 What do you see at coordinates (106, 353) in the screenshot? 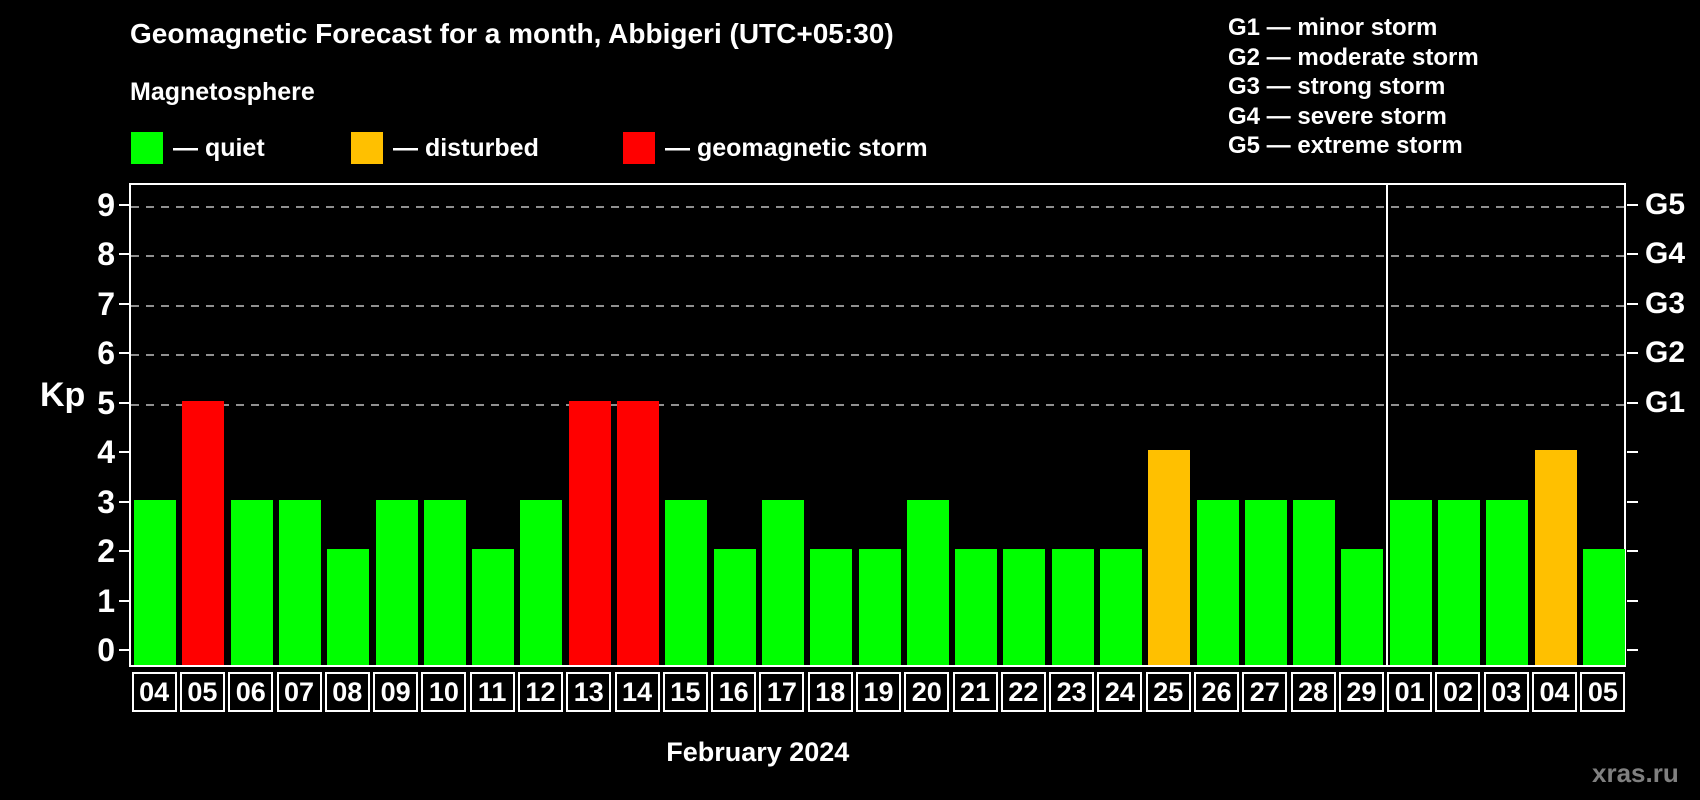
I see `y-tick-label: 6` at bounding box center [106, 353].